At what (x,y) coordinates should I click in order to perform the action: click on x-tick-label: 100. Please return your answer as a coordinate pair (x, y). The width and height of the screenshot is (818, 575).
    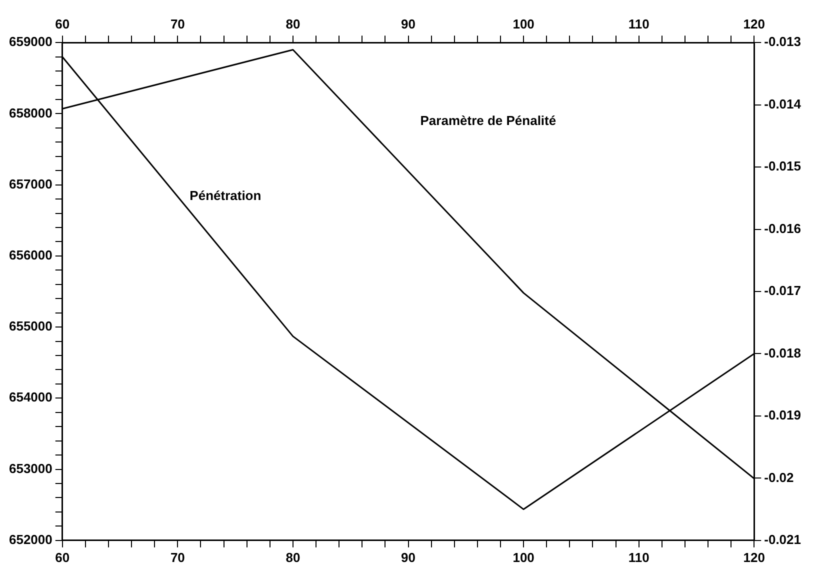
    Looking at the image, I should click on (523, 557).